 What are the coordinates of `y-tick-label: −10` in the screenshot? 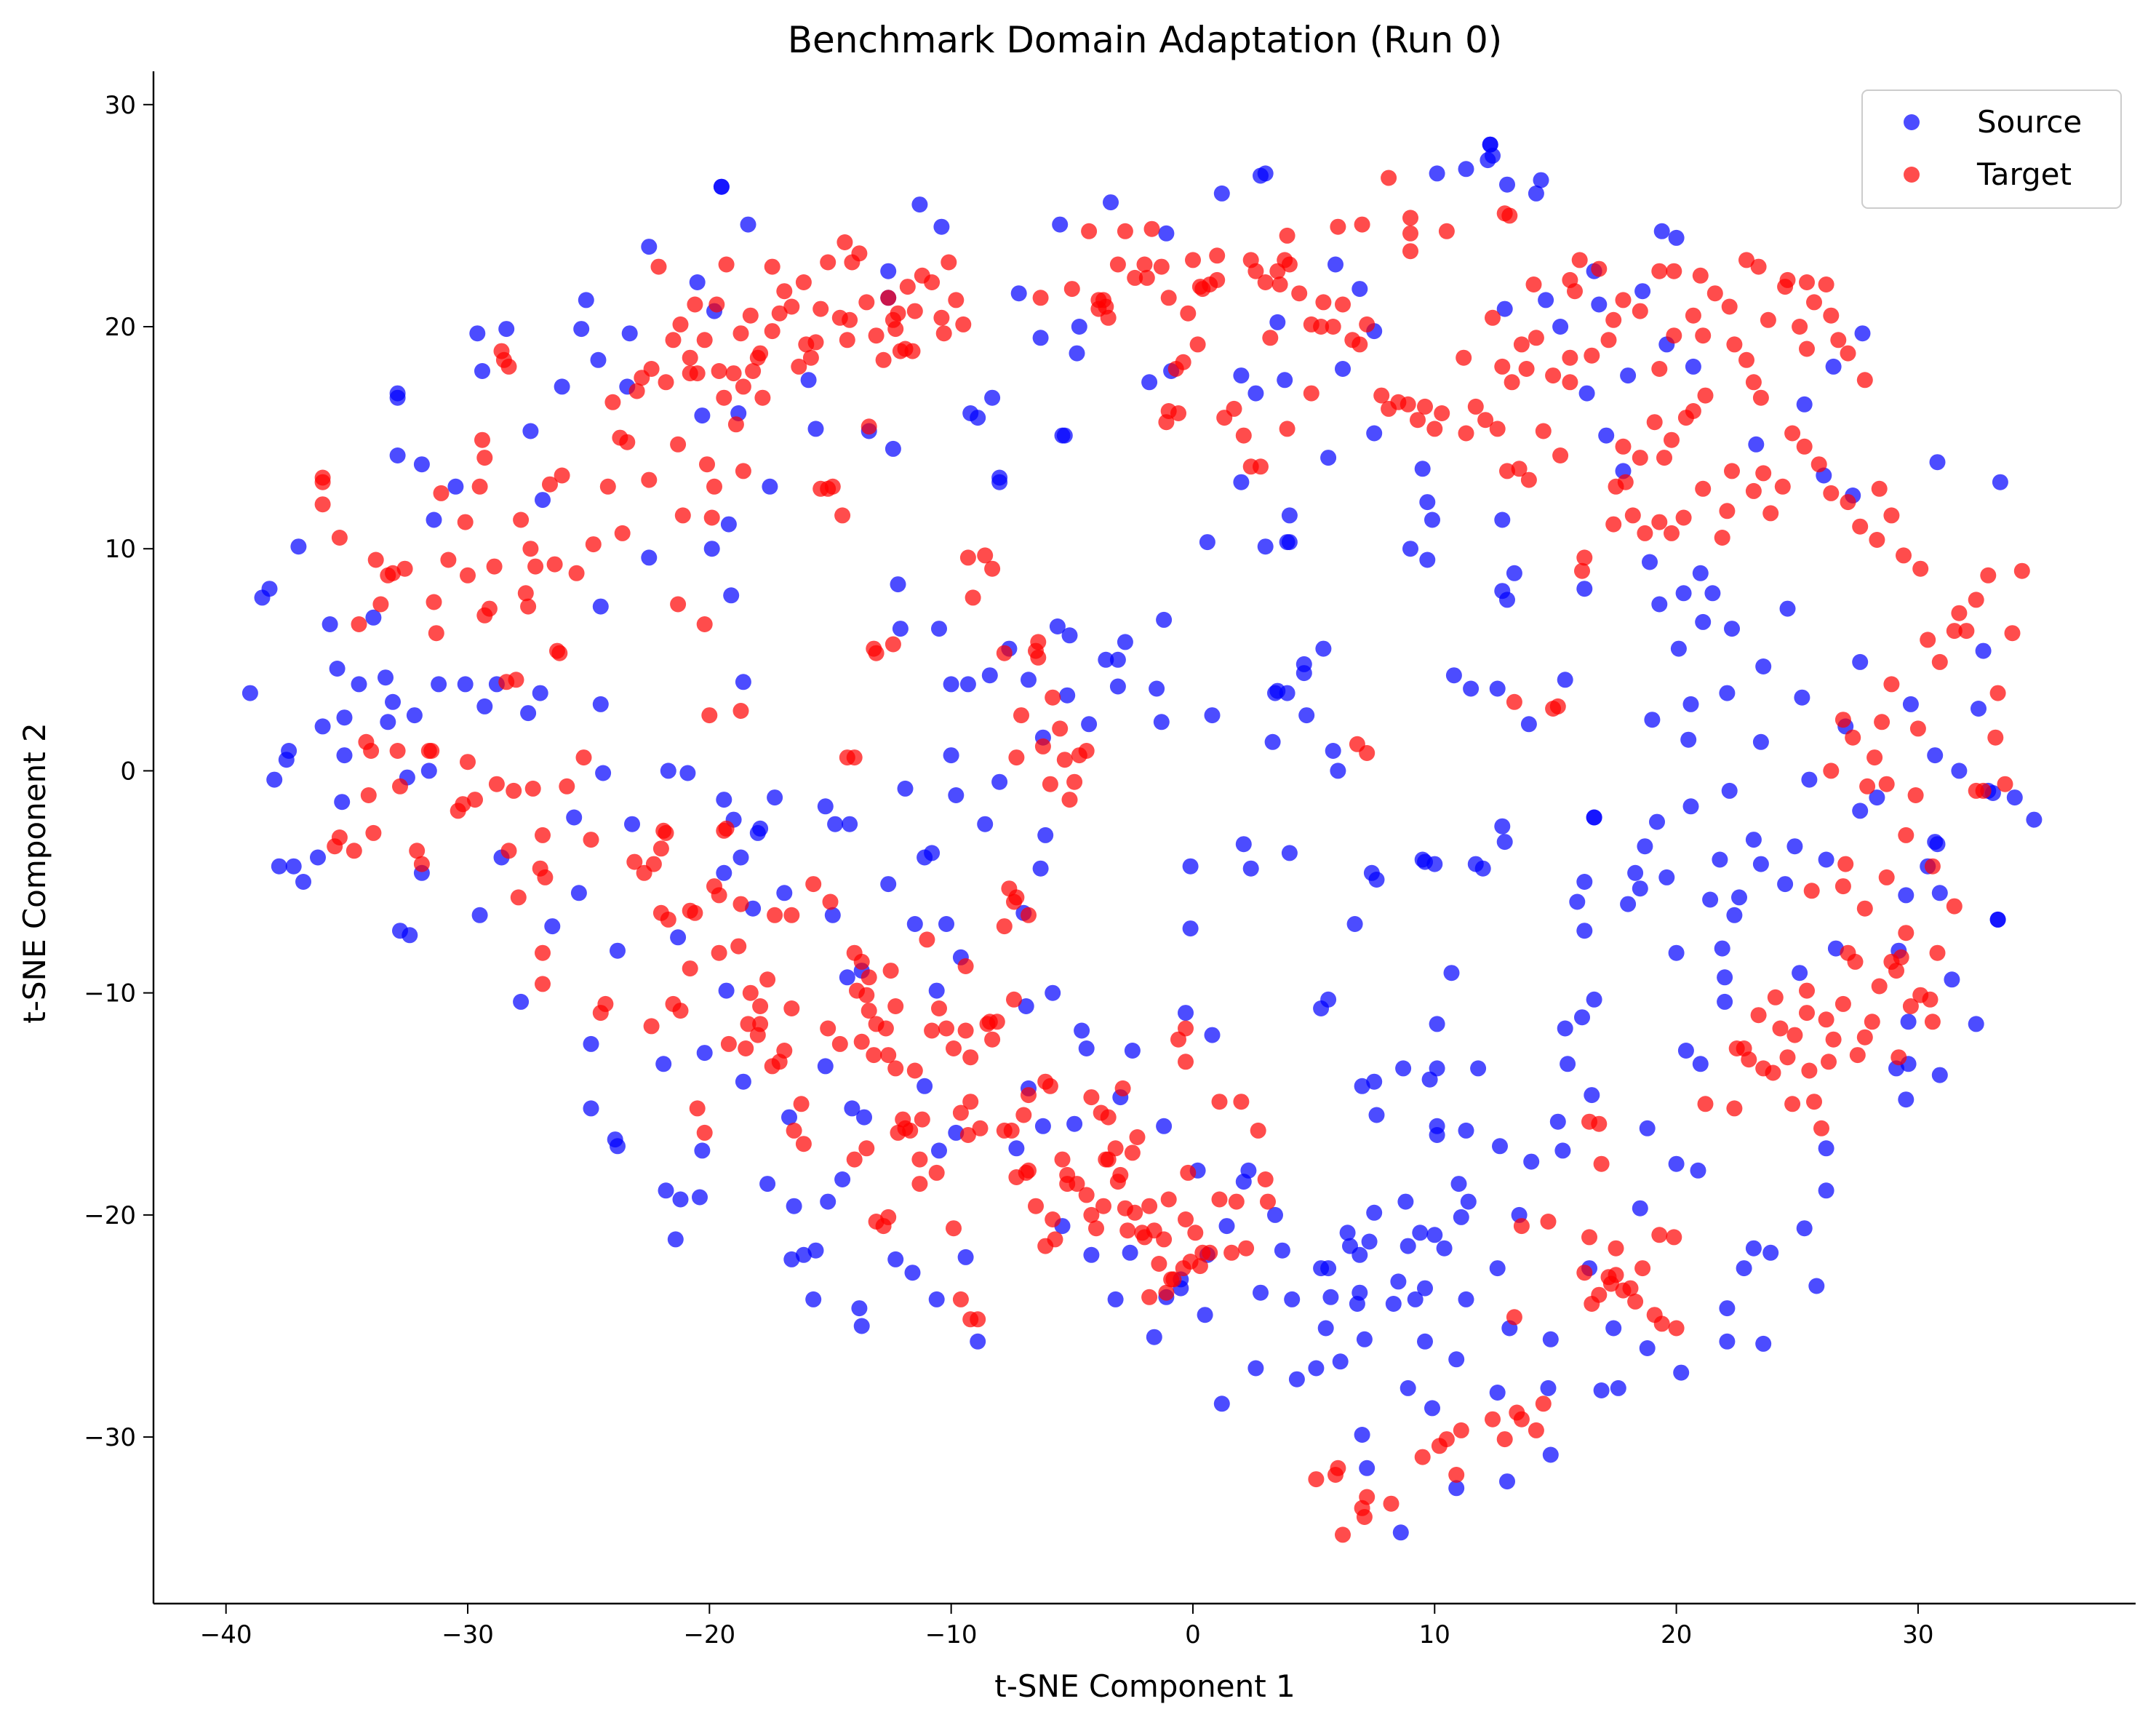 It's located at (110, 994).